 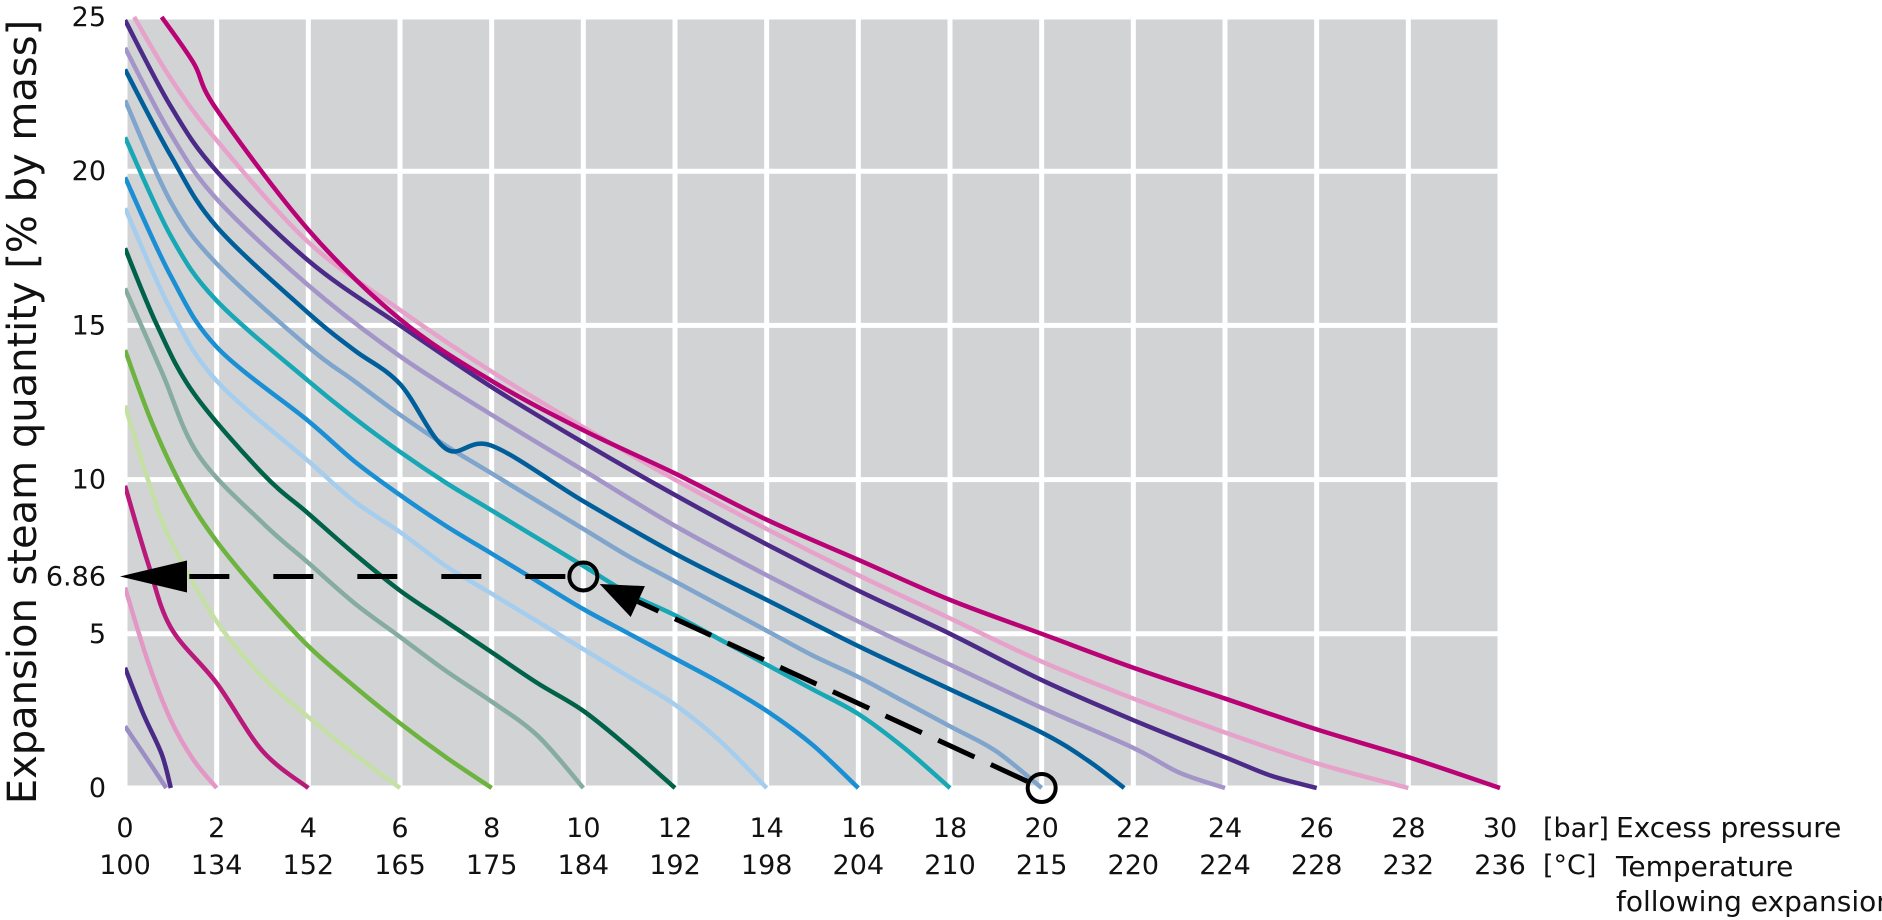 What do you see at coordinates (89, 325) in the screenshot?
I see `y-tick-label: 15` at bounding box center [89, 325].